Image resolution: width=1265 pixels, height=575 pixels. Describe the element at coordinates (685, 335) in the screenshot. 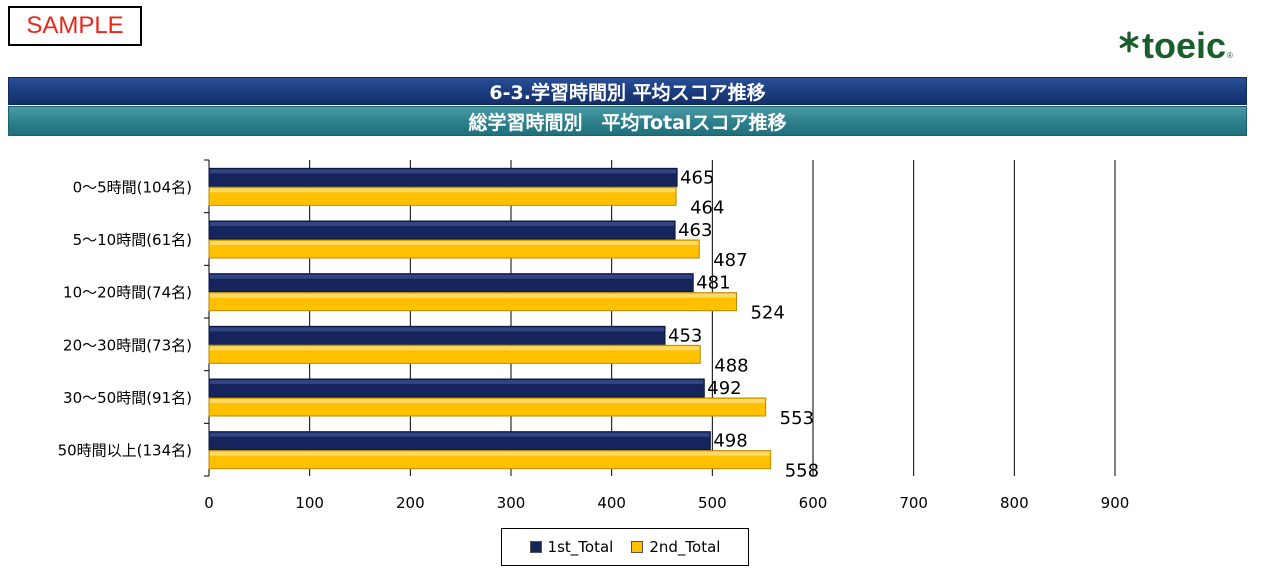

I see `data-label-1st_Total-3: 453` at that location.